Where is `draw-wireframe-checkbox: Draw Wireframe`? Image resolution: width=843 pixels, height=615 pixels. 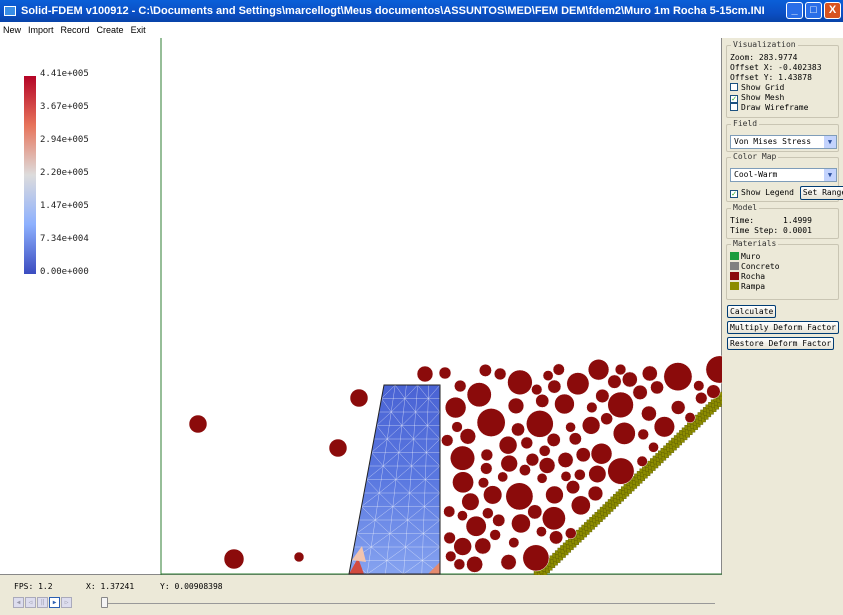 draw-wireframe-checkbox: Draw Wireframe is located at coordinates (782, 108).